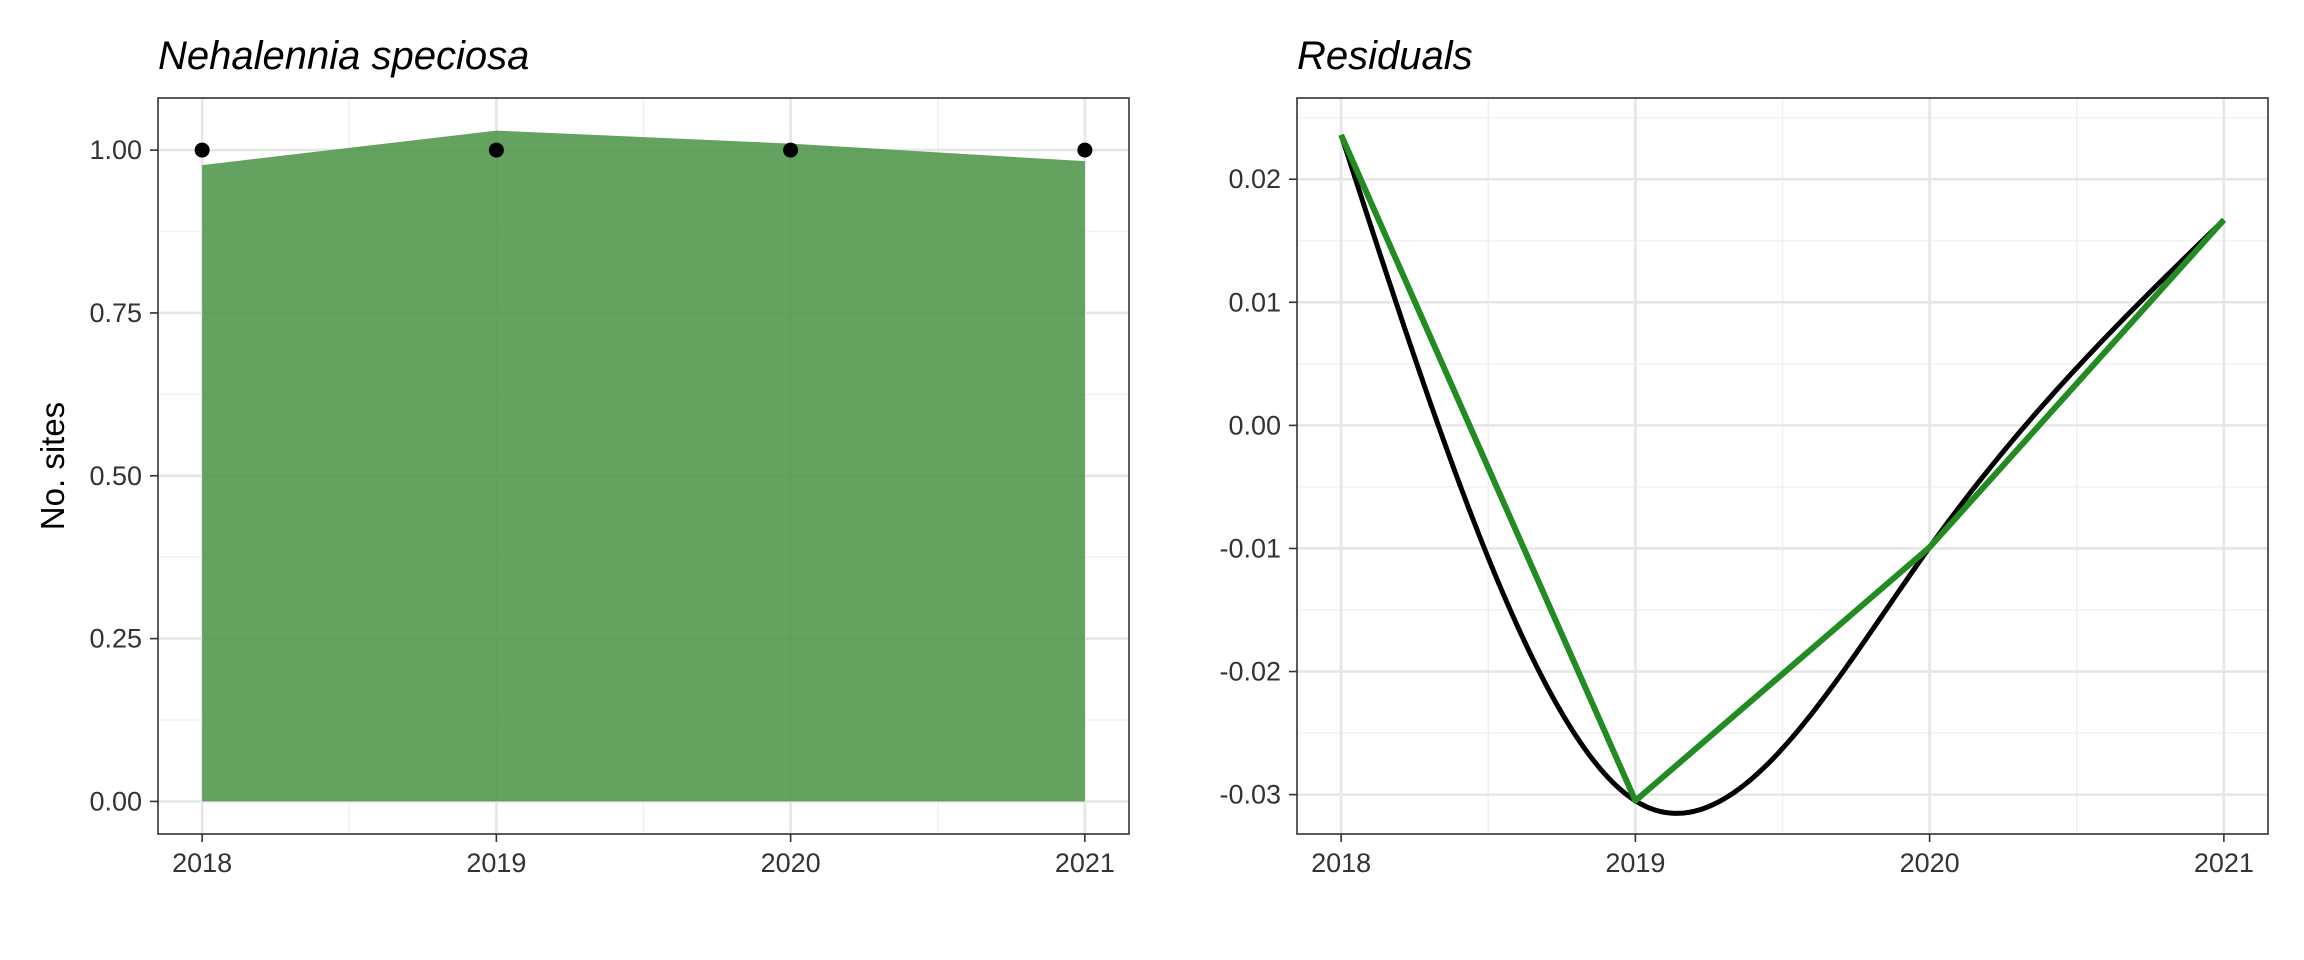  Describe the element at coordinates (343, 56) in the screenshot. I see `left-panel-title: Nehalennia speciosa` at that location.